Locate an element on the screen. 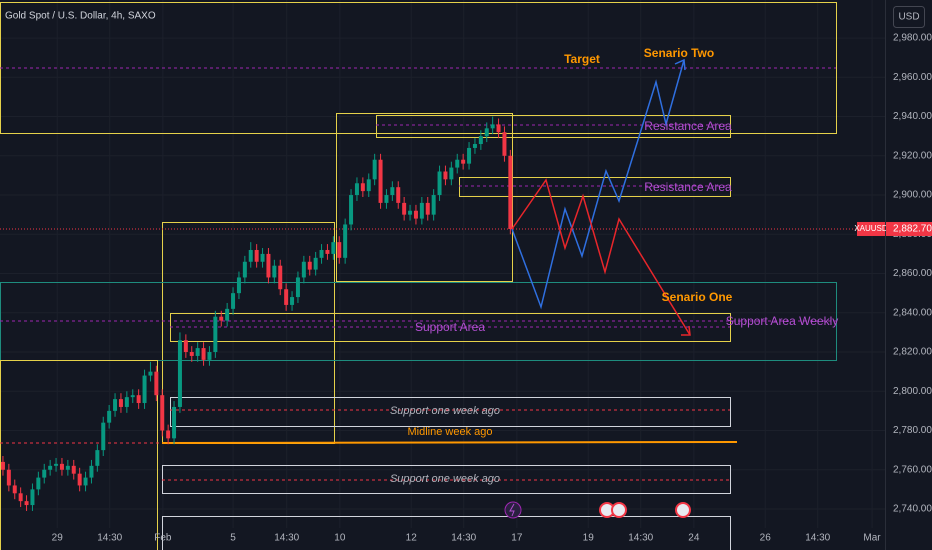  x-tick-label: 29 is located at coordinates (58, 538).